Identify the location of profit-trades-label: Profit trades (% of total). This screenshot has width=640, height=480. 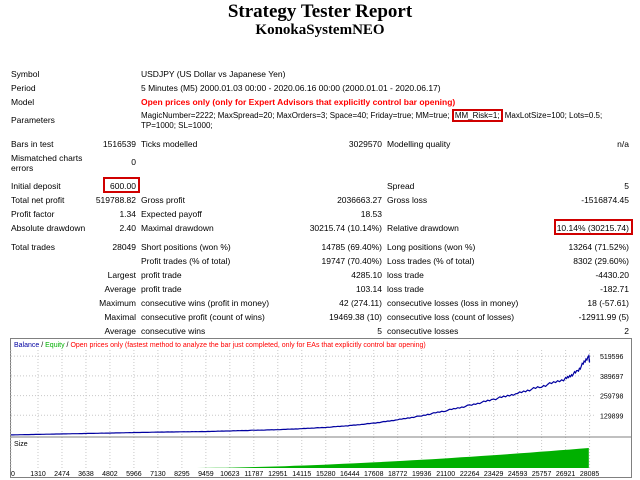
(186, 261).